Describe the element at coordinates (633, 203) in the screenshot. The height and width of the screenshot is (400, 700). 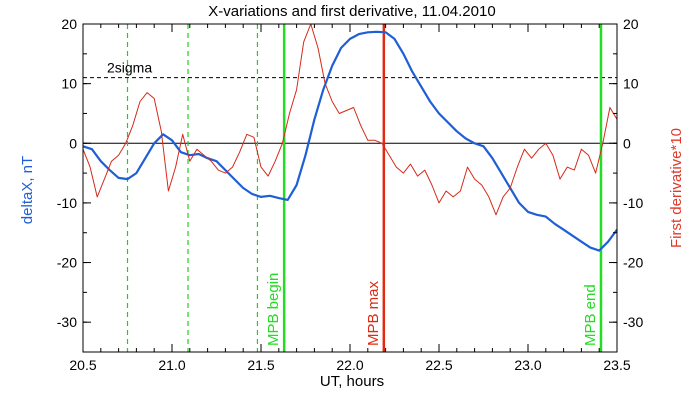
I see `y-tick-label-right-2: -10` at that location.